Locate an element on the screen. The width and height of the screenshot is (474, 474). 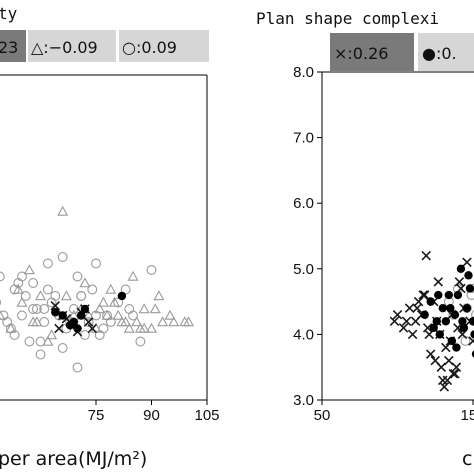
right-legend: ×:0.26 ●:0. is located at coordinates (402, 52).